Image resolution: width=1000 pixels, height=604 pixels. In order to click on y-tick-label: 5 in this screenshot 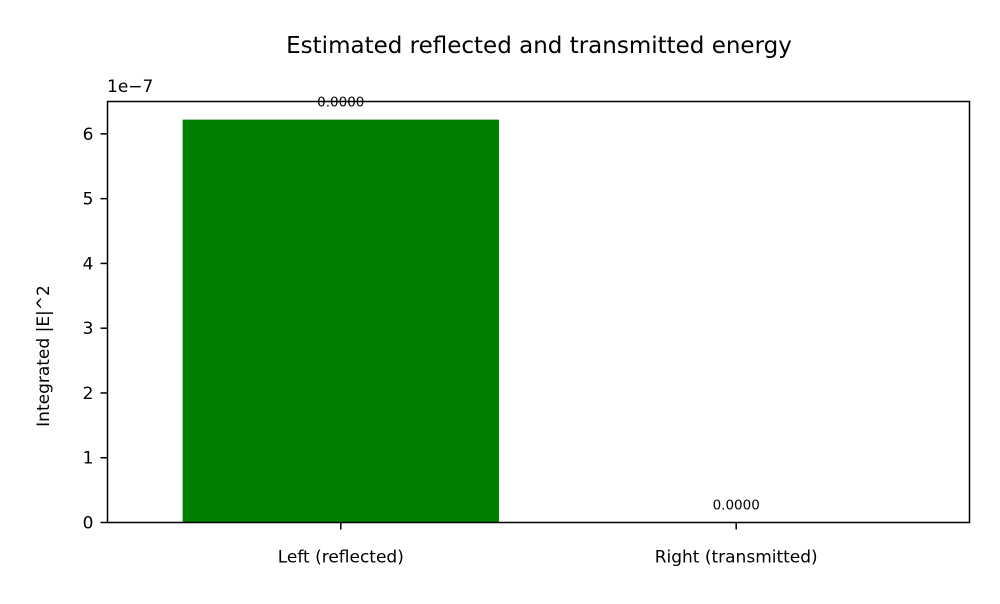, I will do `click(88, 200)`.